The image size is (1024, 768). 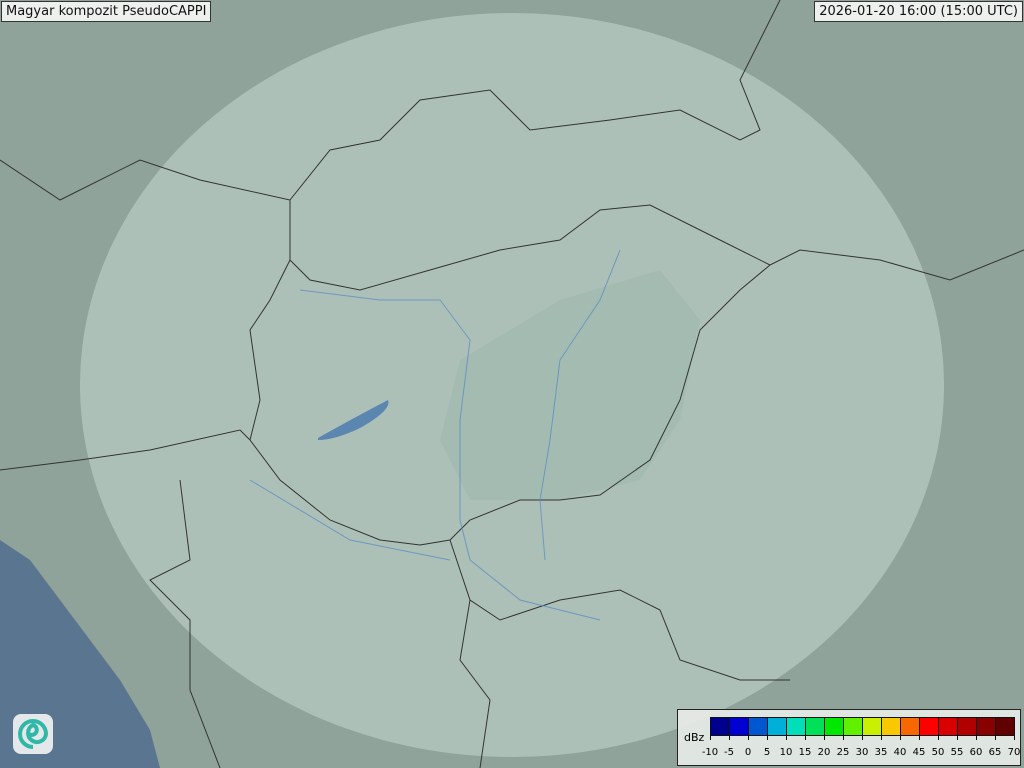 I want to click on legend-tick-label: 60, so click(x=976, y=752).